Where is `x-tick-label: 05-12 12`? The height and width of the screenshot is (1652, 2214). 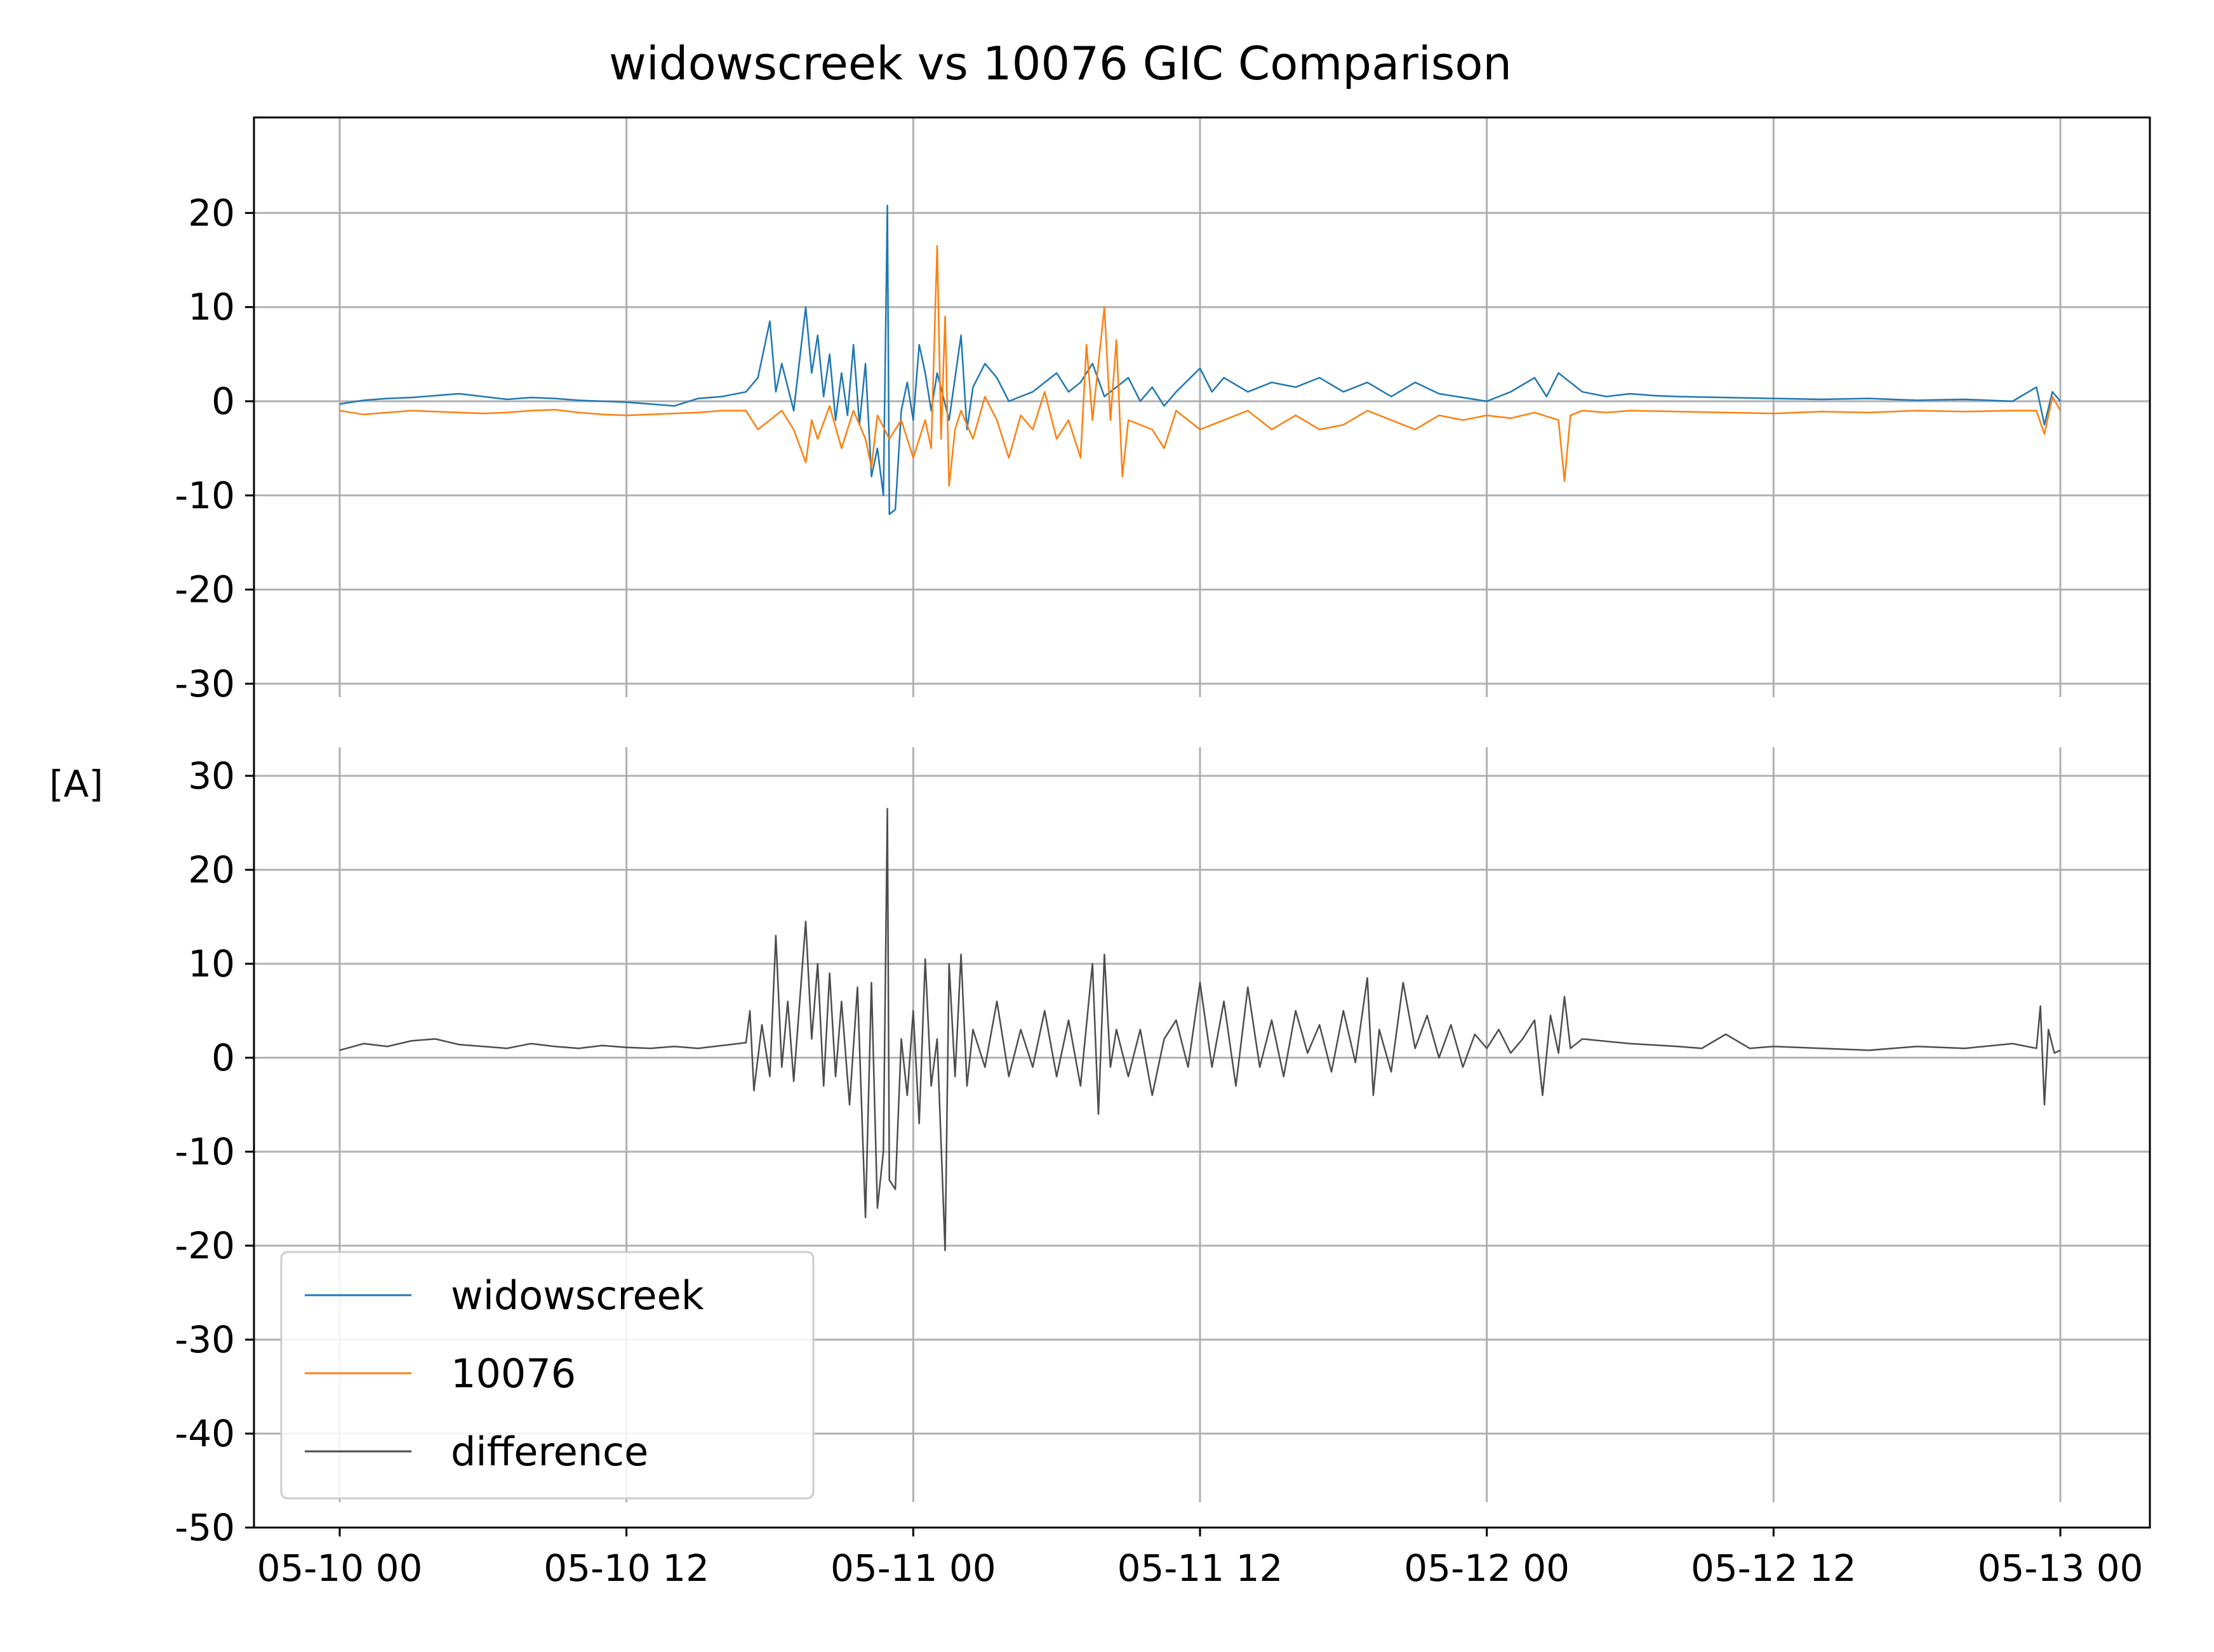 x-tick-label: 05-12 12 is located at coordinates (1774, 1568).